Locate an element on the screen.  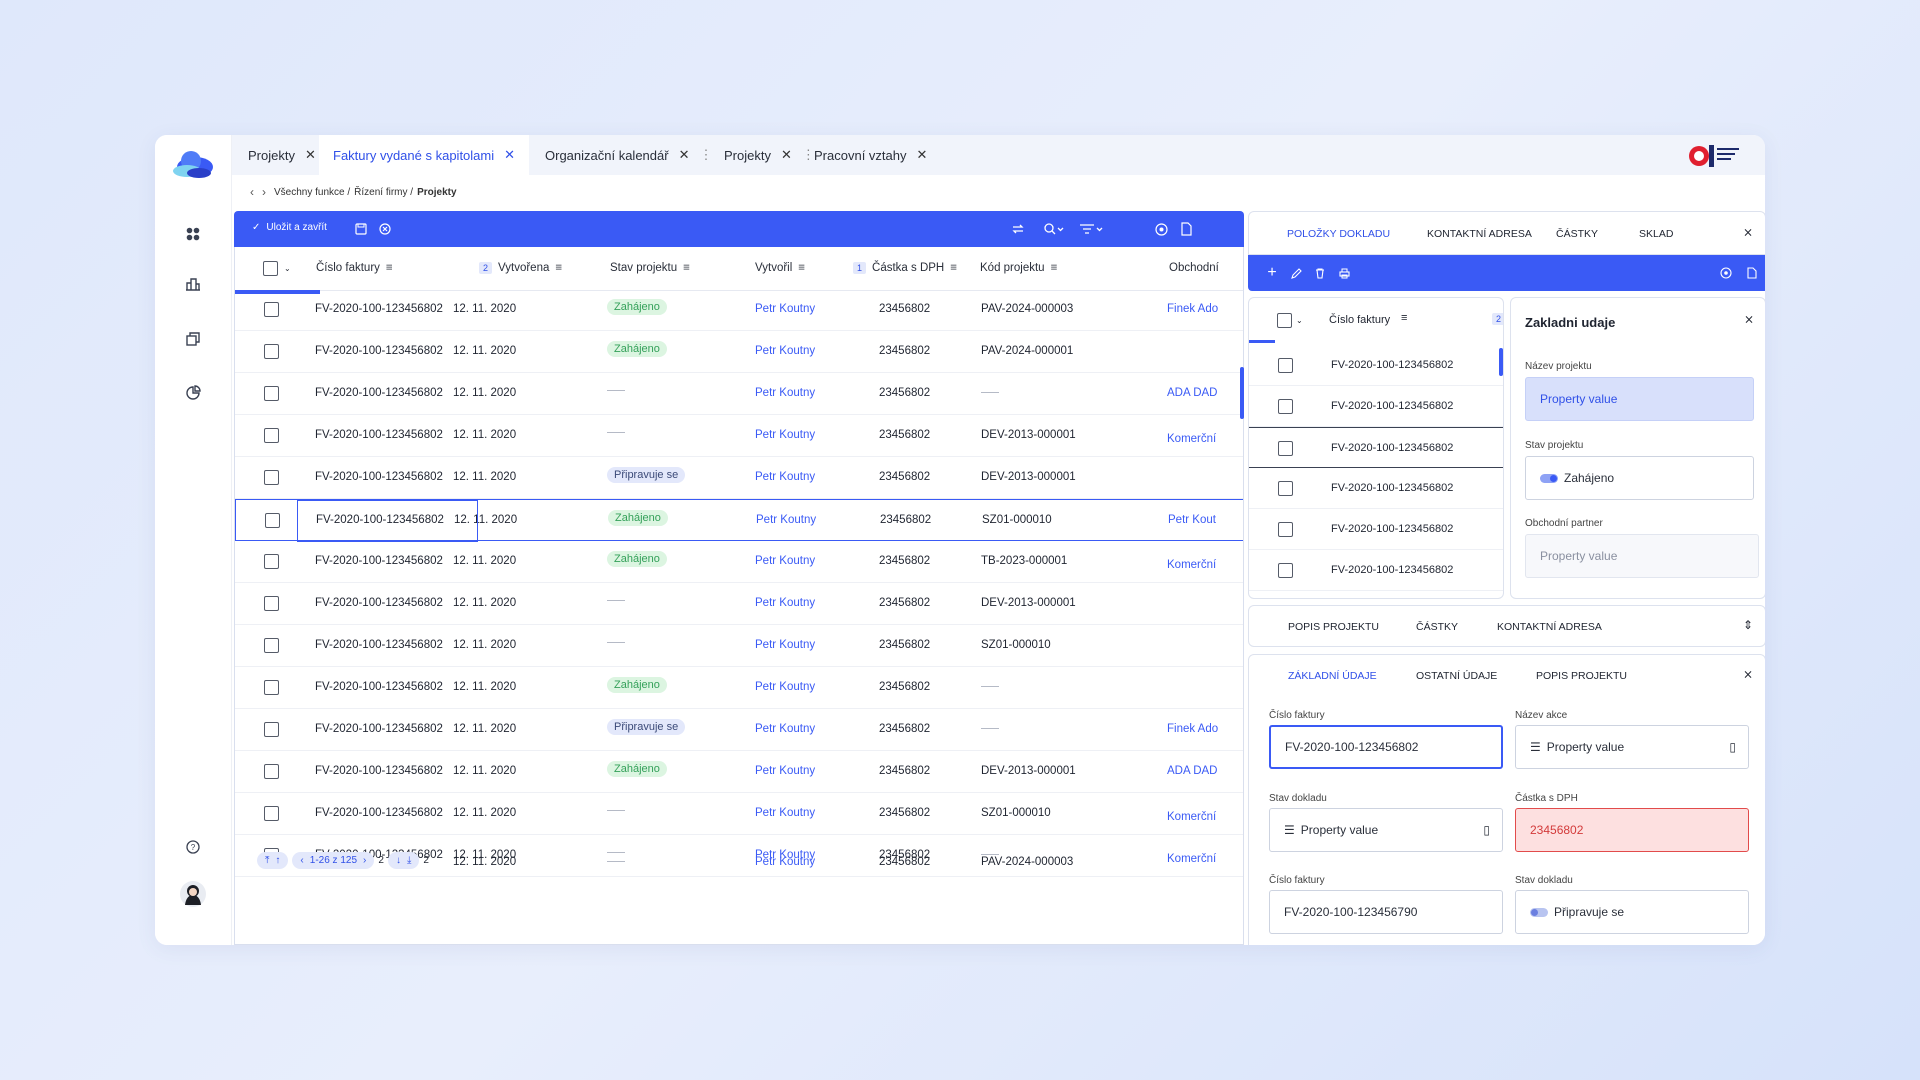
last-page-icon: ⤓ is located at coordinates (409, 860).